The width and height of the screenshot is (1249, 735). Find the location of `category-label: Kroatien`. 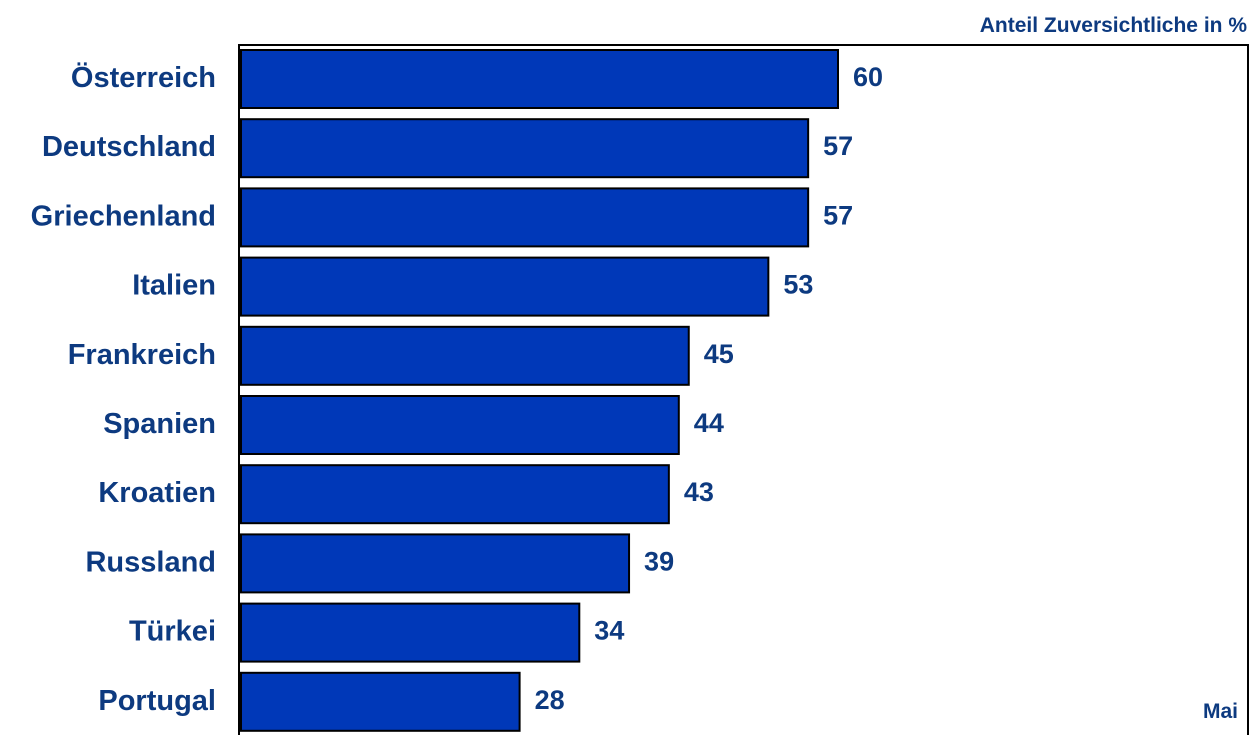

category-label: Kroatien is located at coordinates (157, 493).